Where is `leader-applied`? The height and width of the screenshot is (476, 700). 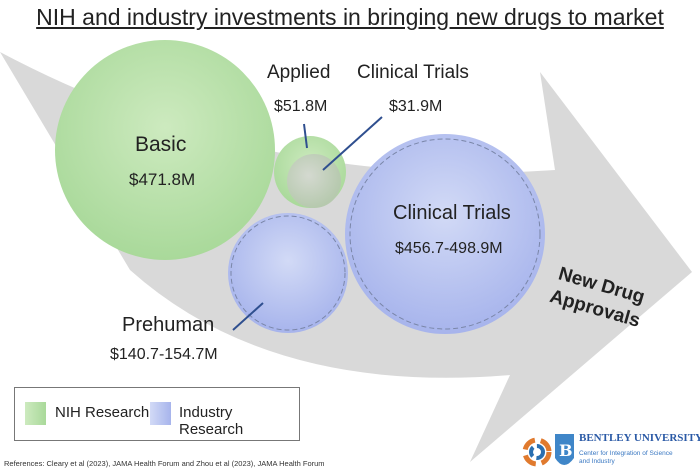
leader-applied is located at coordinates (305, 136).